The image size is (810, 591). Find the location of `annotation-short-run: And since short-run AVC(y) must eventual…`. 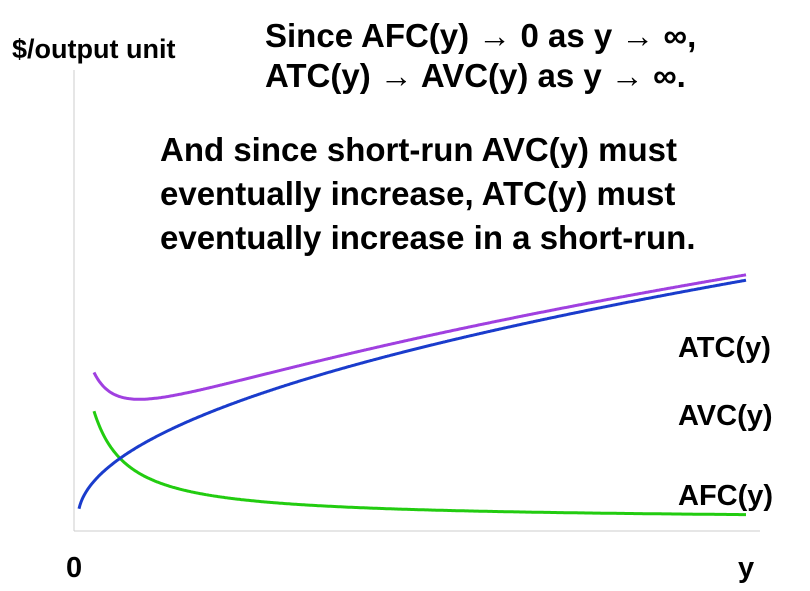

annotation-short-run: And since short-run AVC(y) must eventual… is located at coordinates (428, 194).